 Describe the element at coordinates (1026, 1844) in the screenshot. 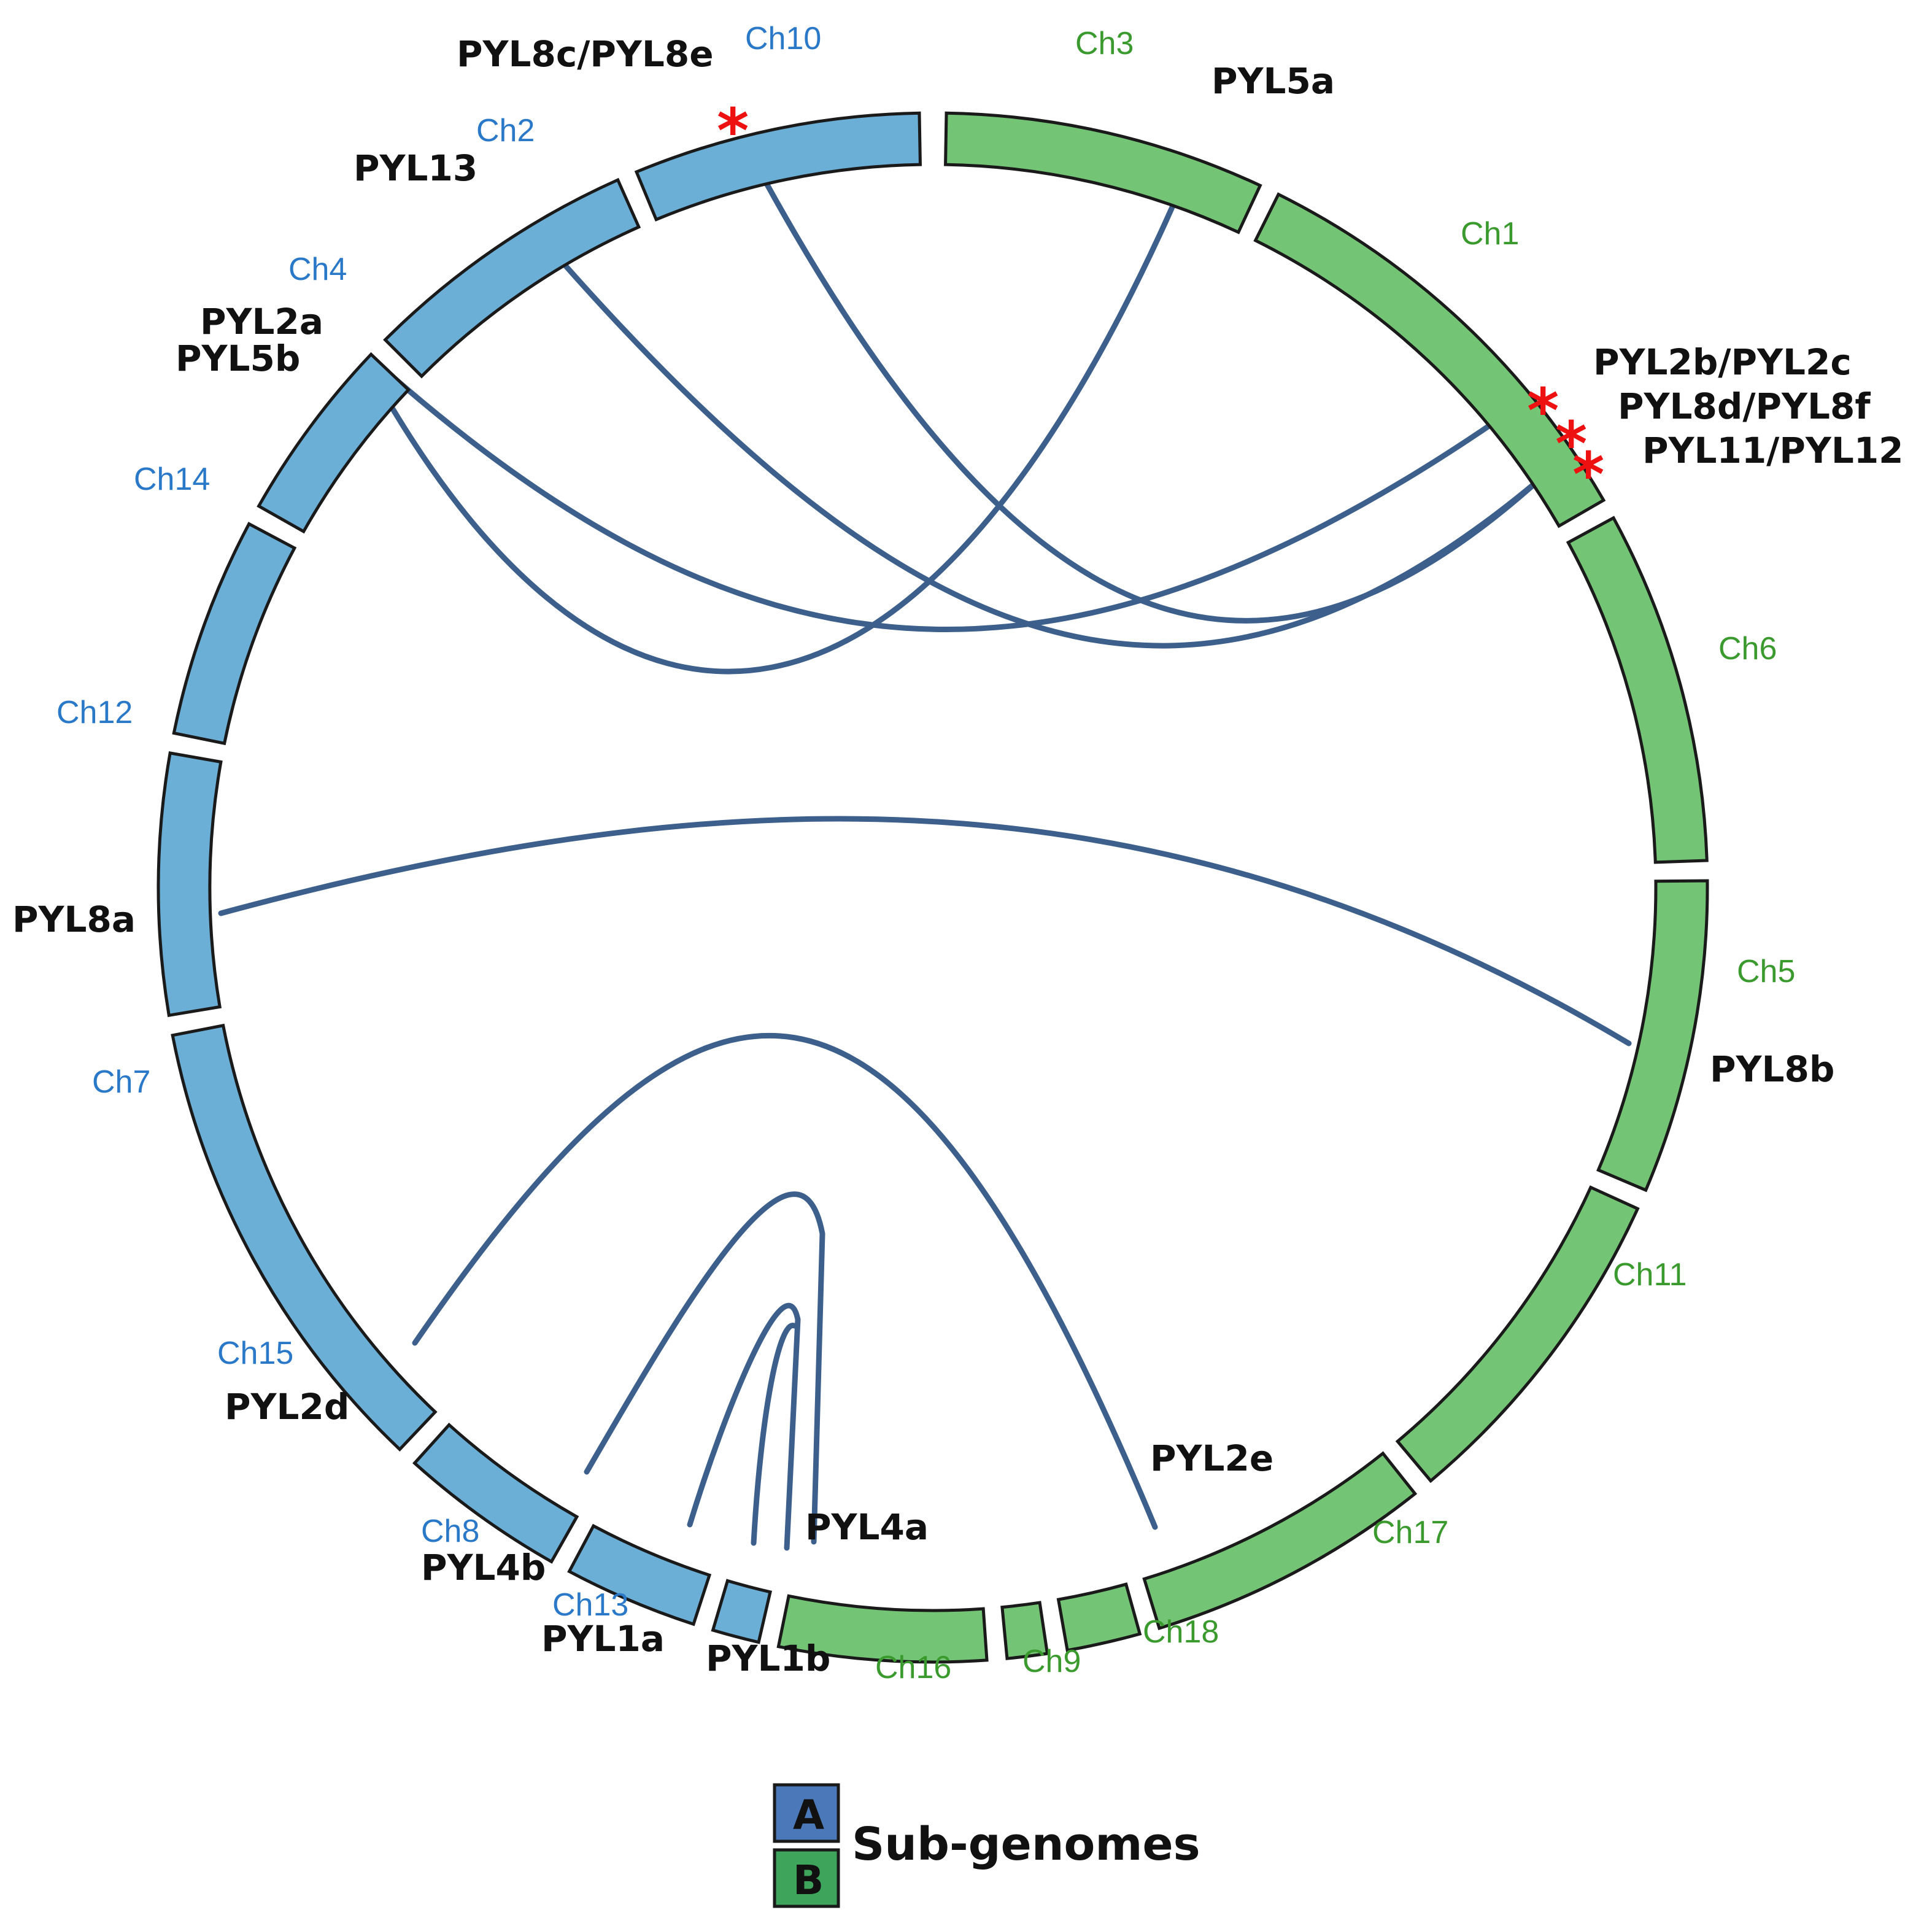

I see `legend-title: Sub-genomes` at that location.